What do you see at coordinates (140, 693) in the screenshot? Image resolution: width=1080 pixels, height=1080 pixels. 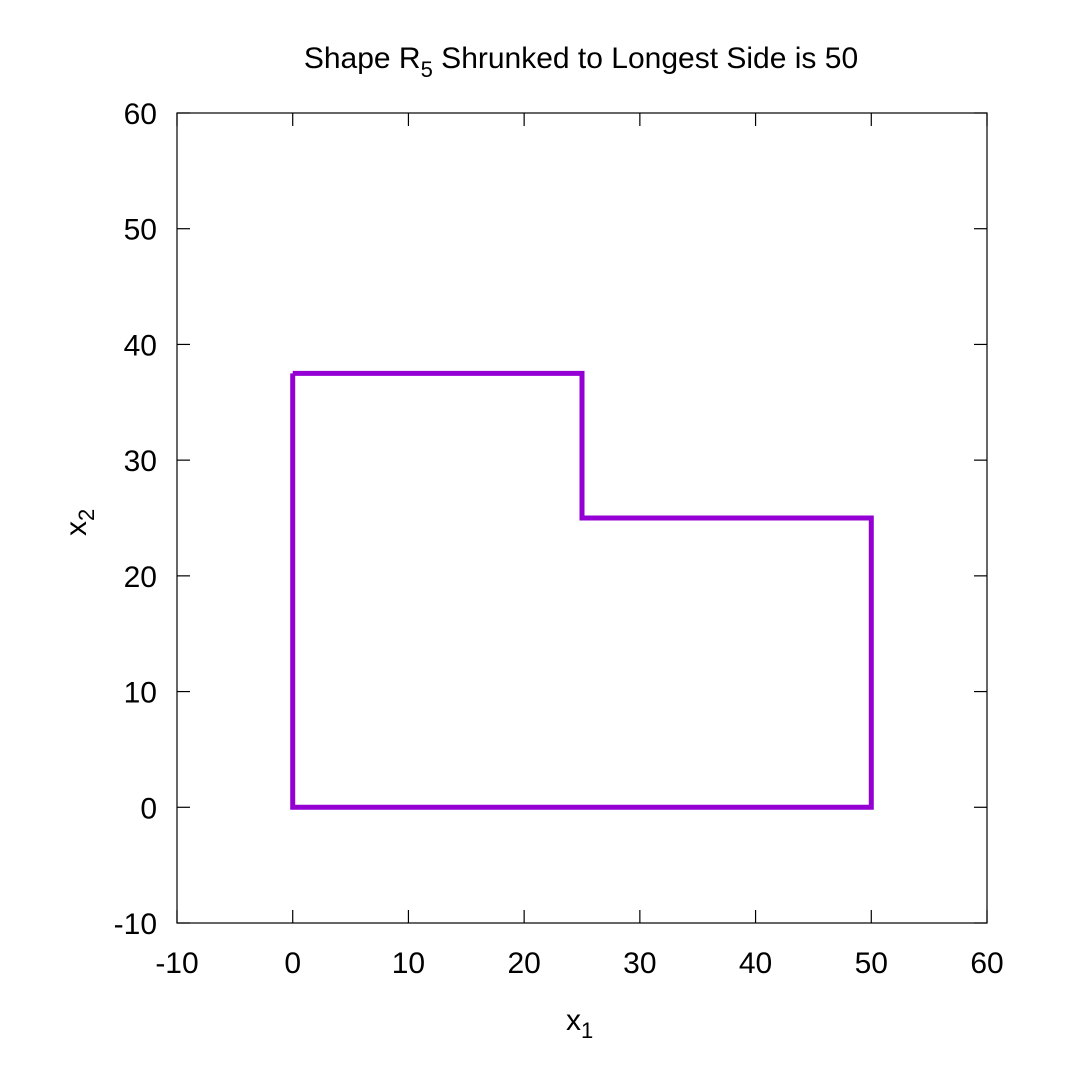 I see `y-tick-label: 10` at bounding box center [140, 693].